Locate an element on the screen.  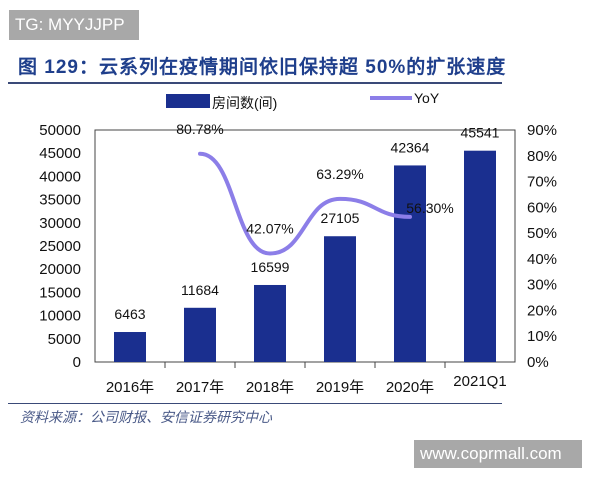
watermark-top: TG: MYYJJPP is located at coordinates (74, 25).